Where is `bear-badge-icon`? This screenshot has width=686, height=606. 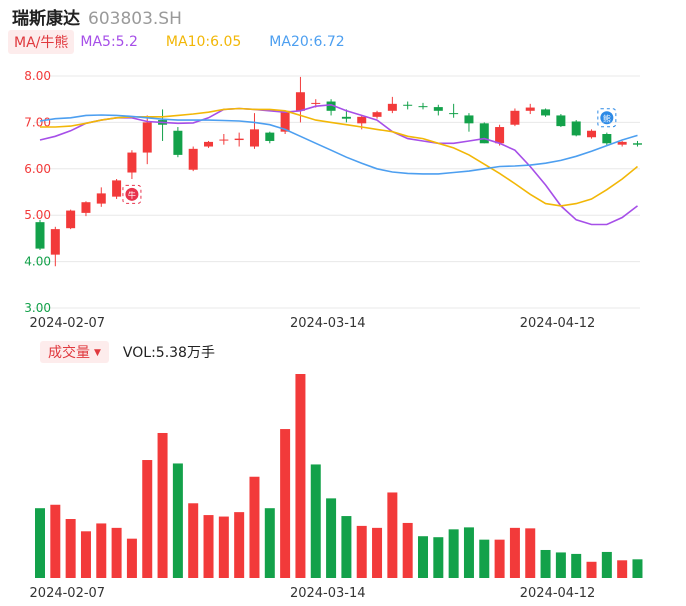
bear-badge-icon is located at coordinates (607, 118).